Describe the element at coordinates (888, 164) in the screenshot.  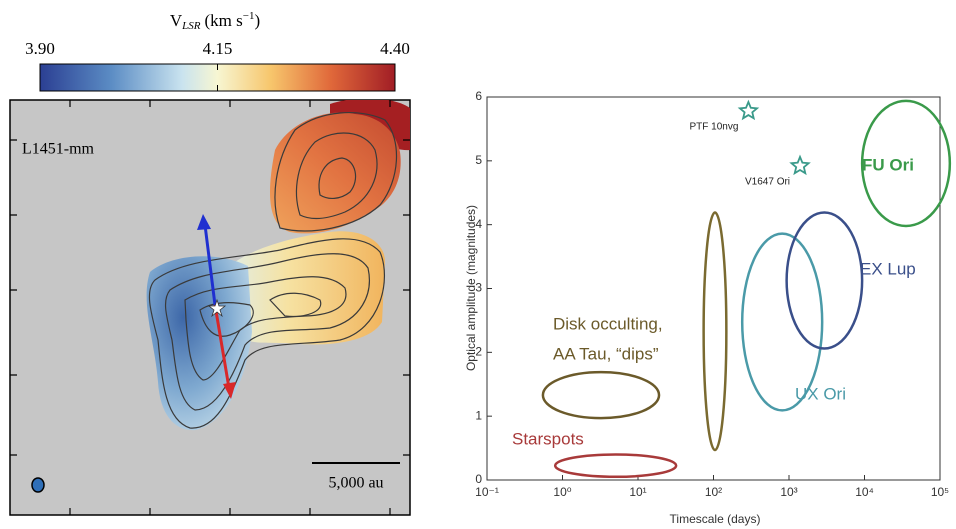
I see `region-label: FU Ori` at that location.